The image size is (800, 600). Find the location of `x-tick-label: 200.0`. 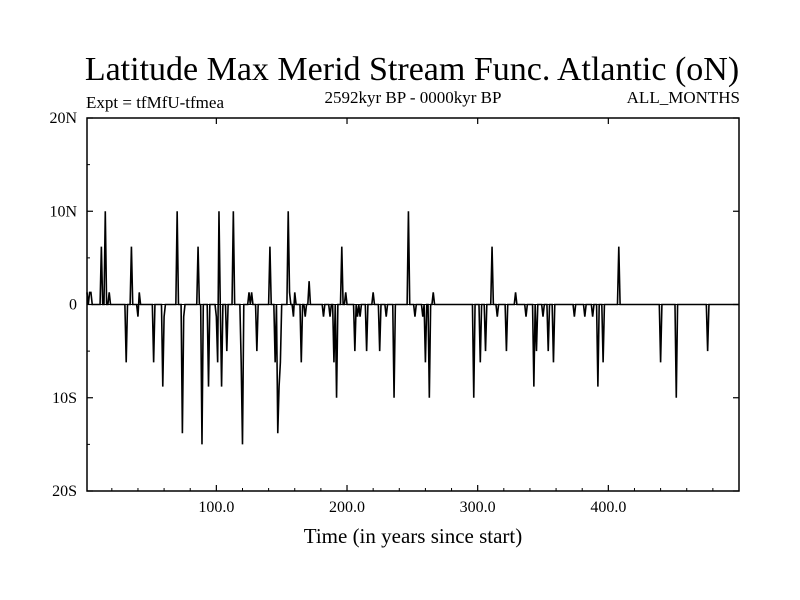

x-tick-label: 200.0 is located at coordinates (347, 507).